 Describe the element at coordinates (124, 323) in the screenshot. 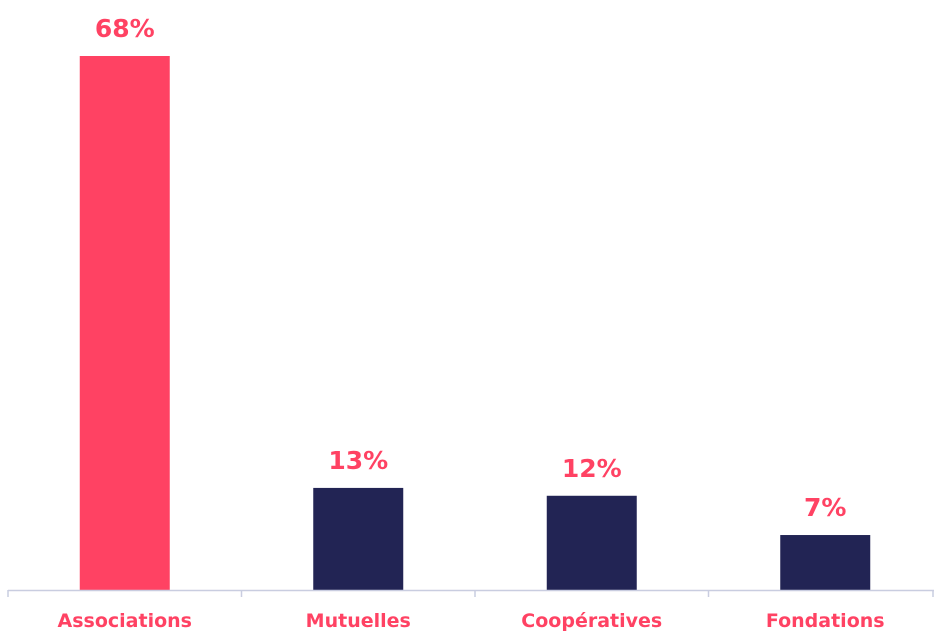

I see `bar-associations` at that location.